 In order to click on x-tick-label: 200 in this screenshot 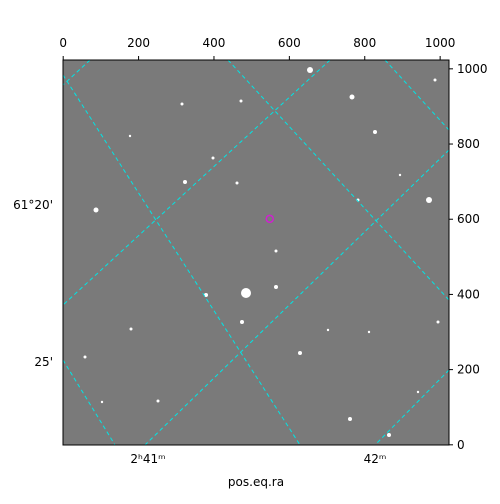, I will do `click(138, 43)`.